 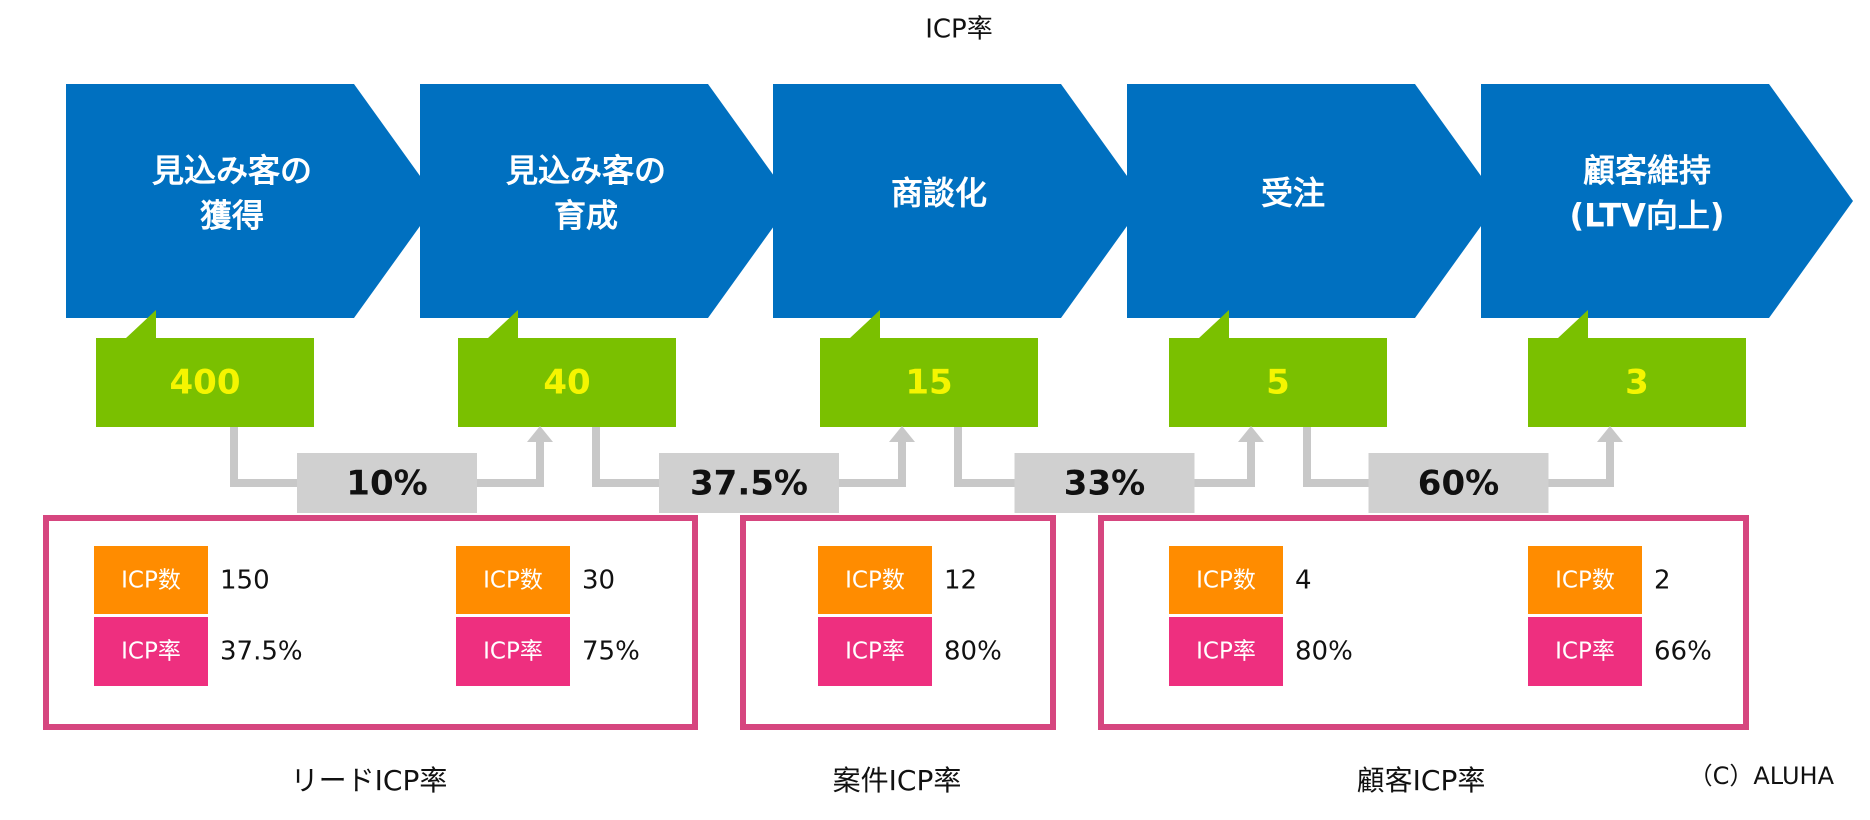 What do you see at coordinates (959, 30) in the screenshot?
I see `title: ICP率` at bounding box center [959, 30].